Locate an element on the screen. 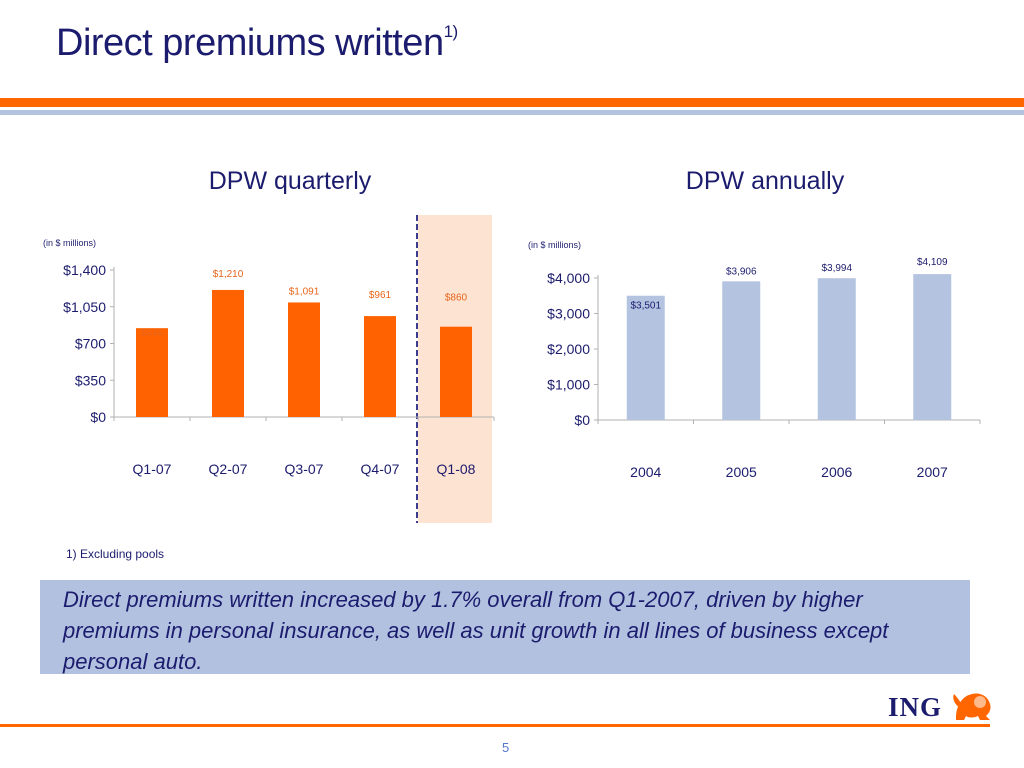 The height and width of the screenshot is (768, 1024). title-text: Direct premiums written is located at coordinates (250, 43).